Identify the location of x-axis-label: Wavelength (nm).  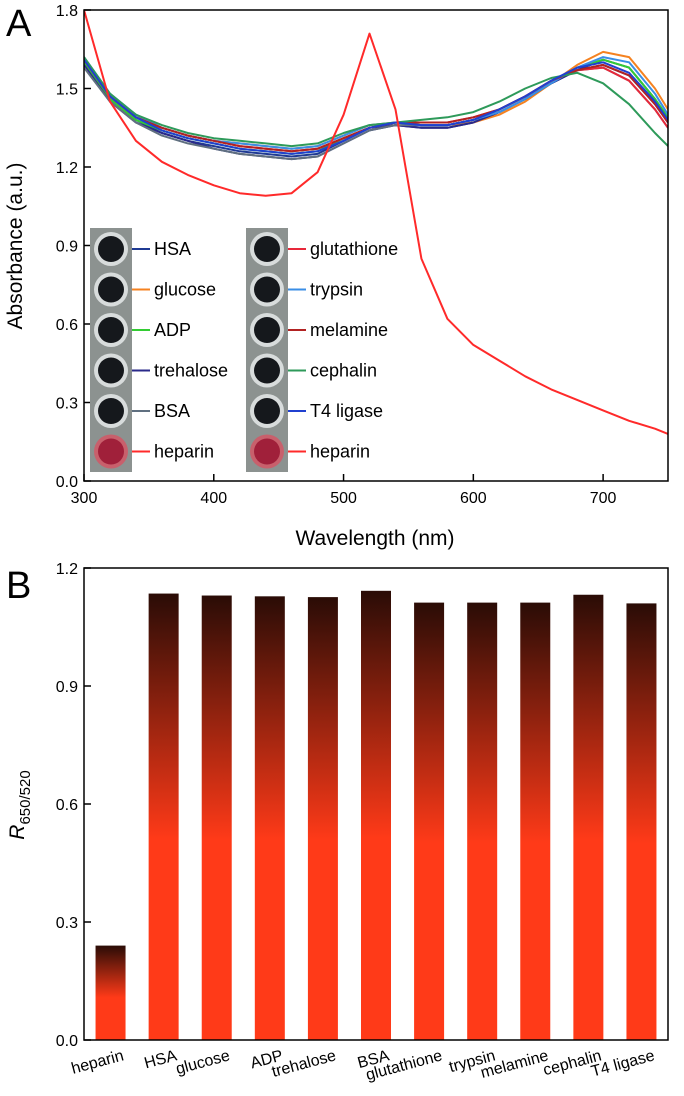
(374, 538).